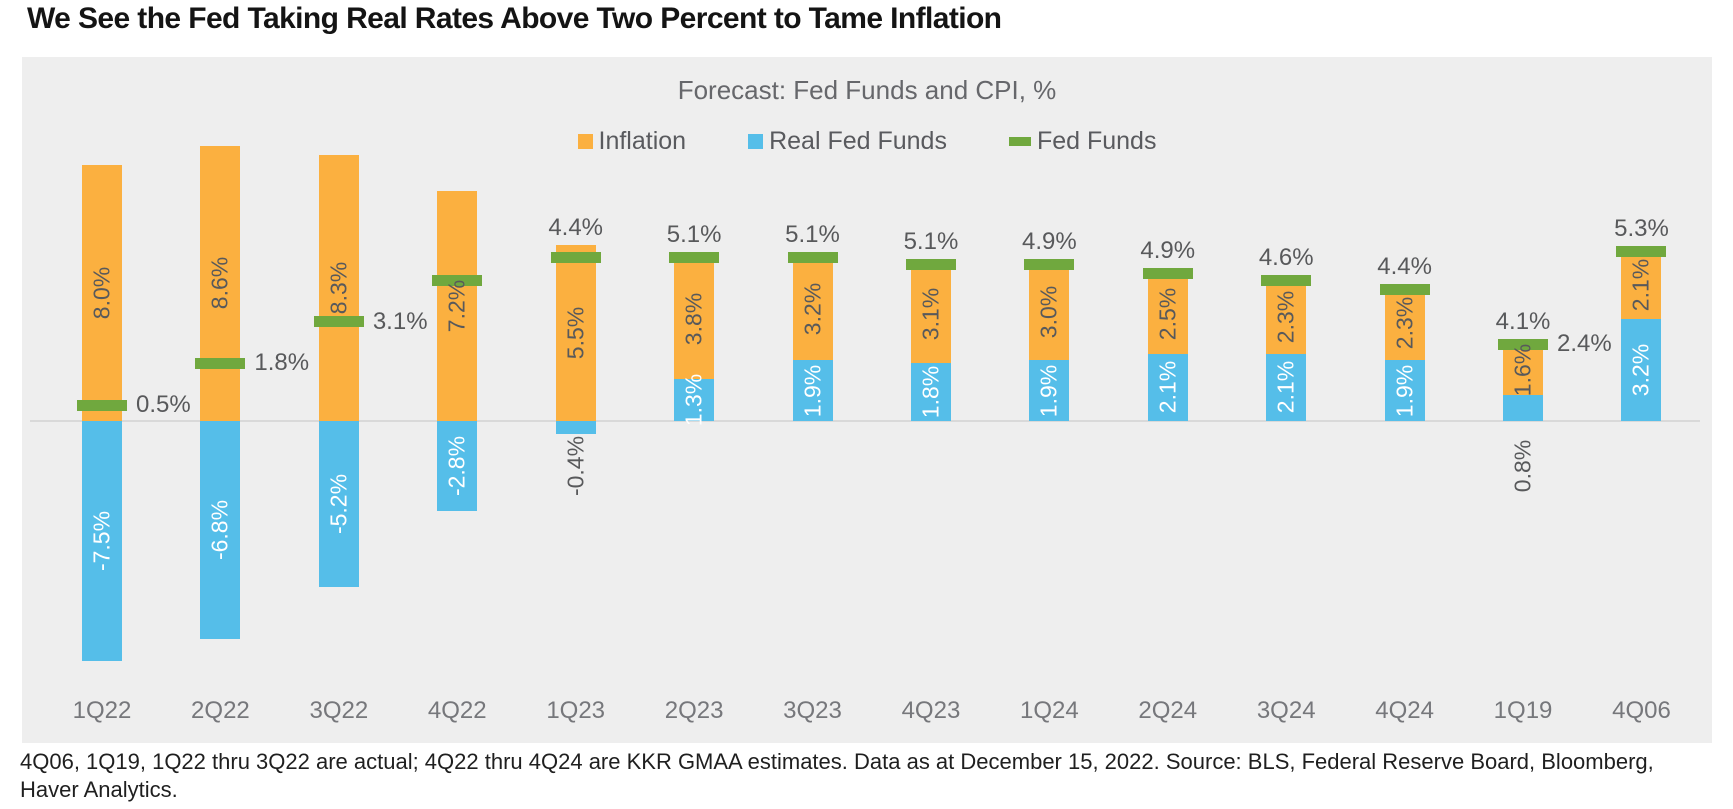  I want to click on x-axis-label: 1Q19, so click(1523, 710).